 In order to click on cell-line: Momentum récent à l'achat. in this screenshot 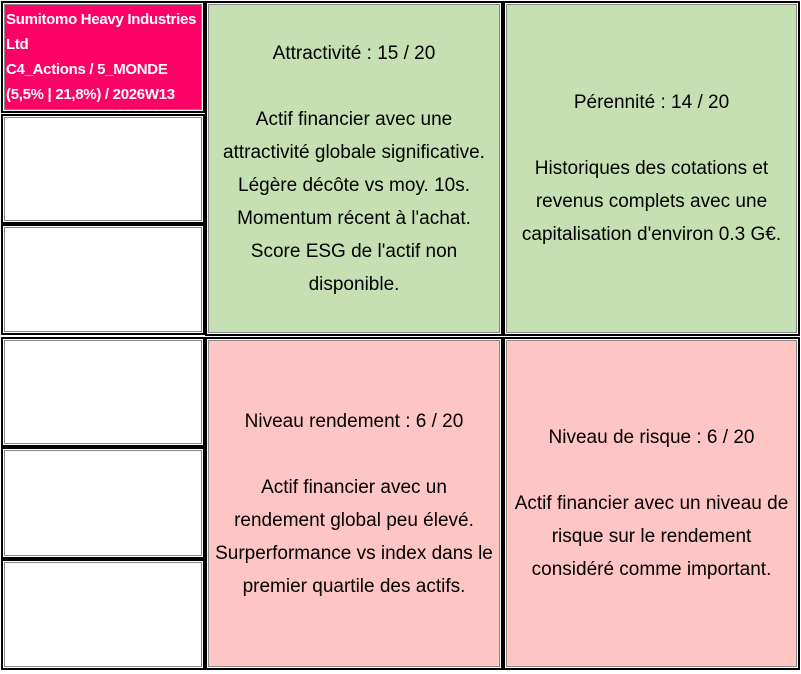, I will do `click(354, 218)`.